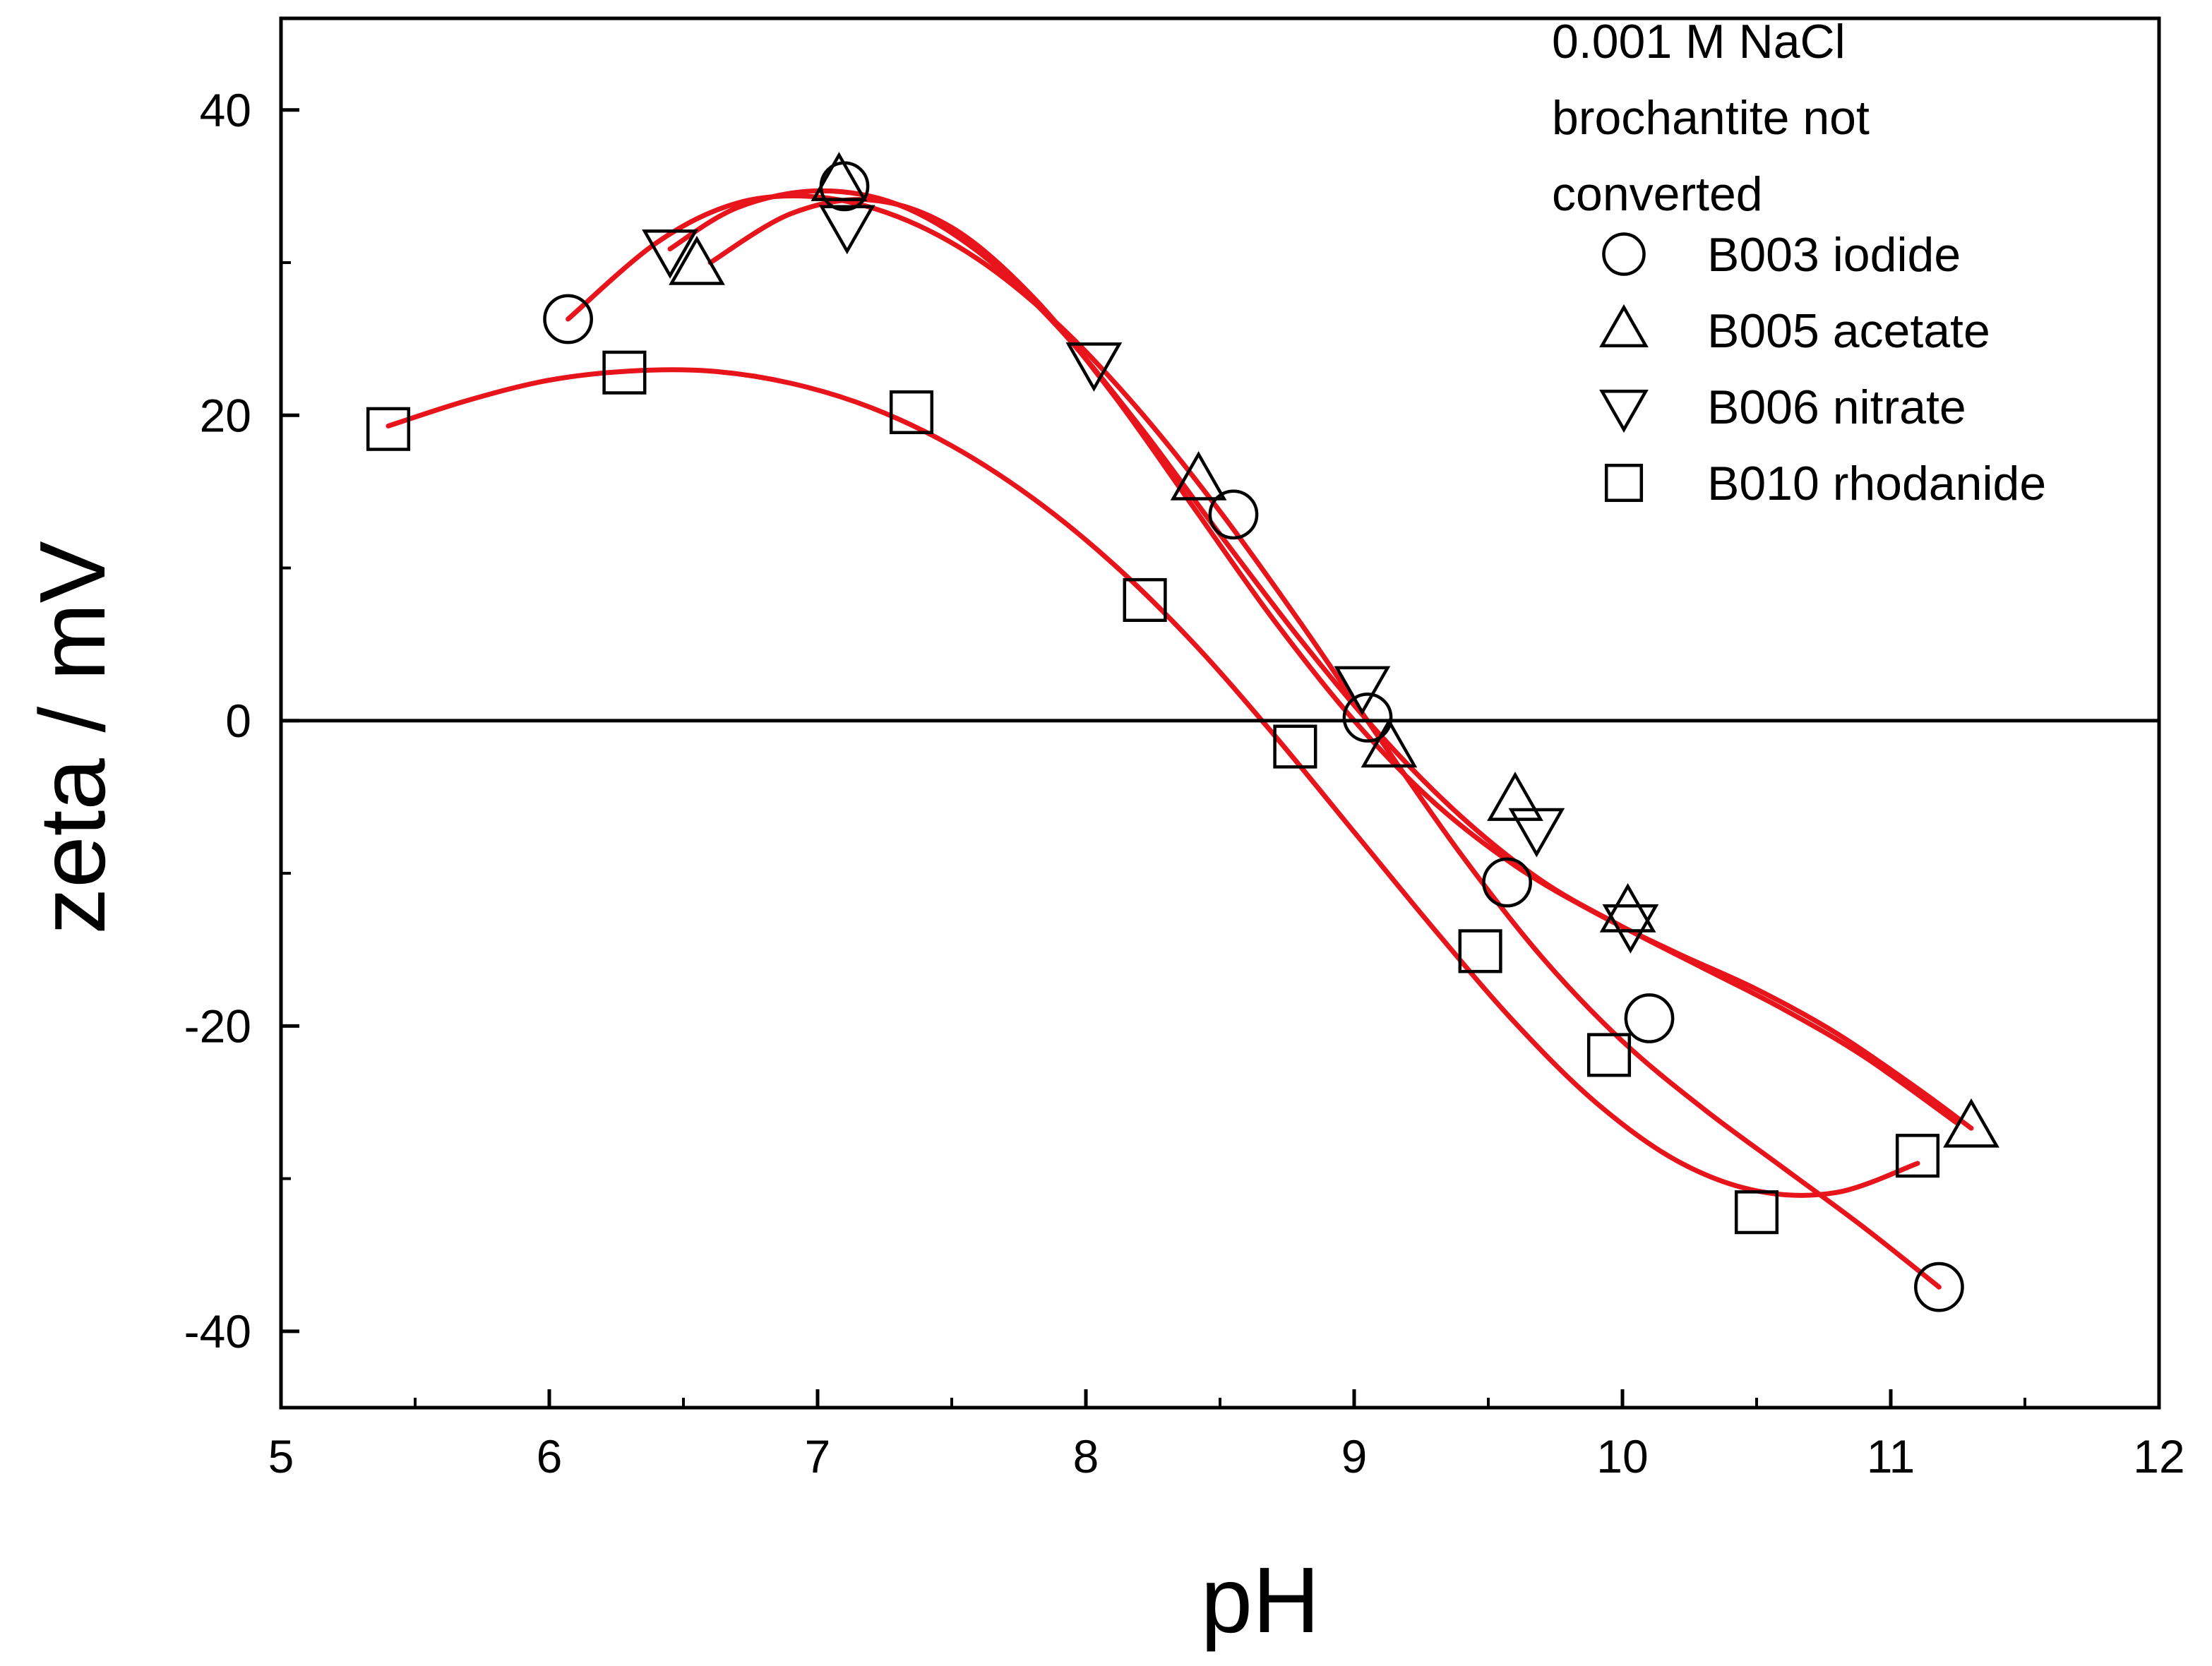  Describe the element at coordinates (1891, 1456) in the screenshot. I see `x-tick-label: 11` at that location.